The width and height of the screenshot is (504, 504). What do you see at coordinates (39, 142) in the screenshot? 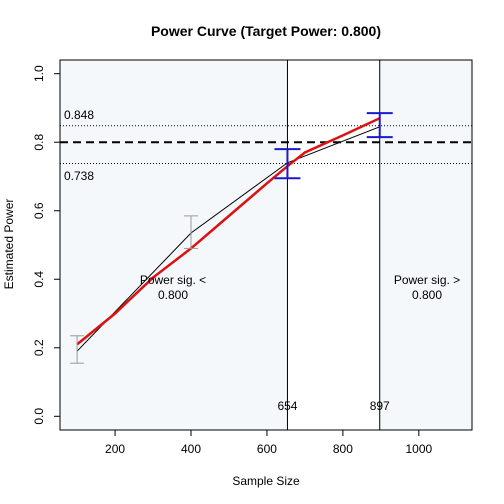
I see `y-tick-label-5: 0.8` at bounding box center [39, 142].